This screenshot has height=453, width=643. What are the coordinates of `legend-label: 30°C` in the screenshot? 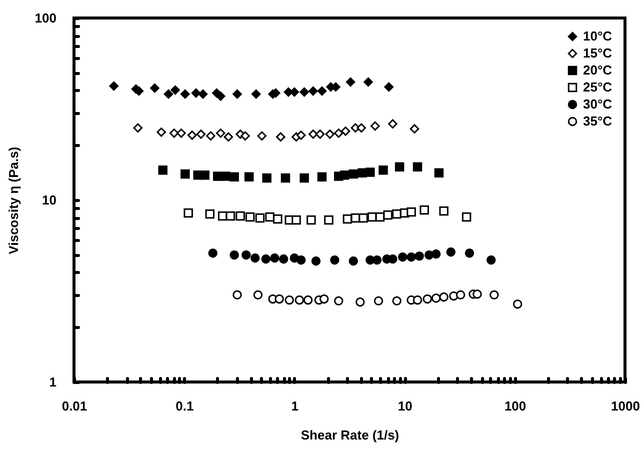 It's located at (598, 104).